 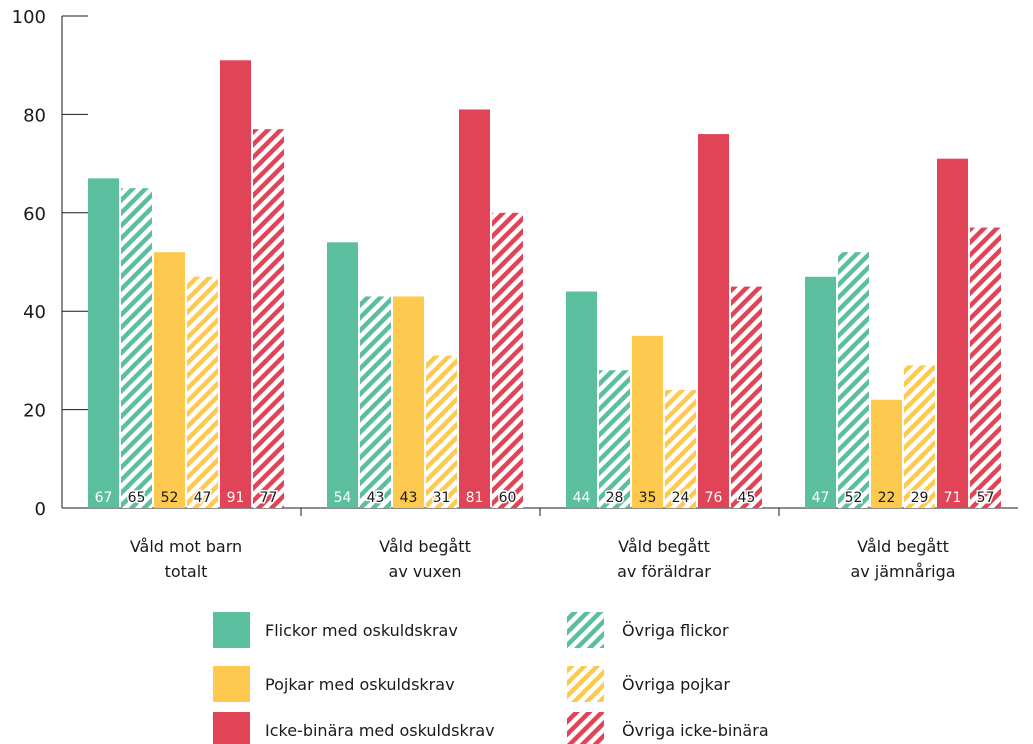 What do you see at coordinates (236, 498) in the screenshot?
I see `bar-data-label: 91` at bounding box center [236, 498].